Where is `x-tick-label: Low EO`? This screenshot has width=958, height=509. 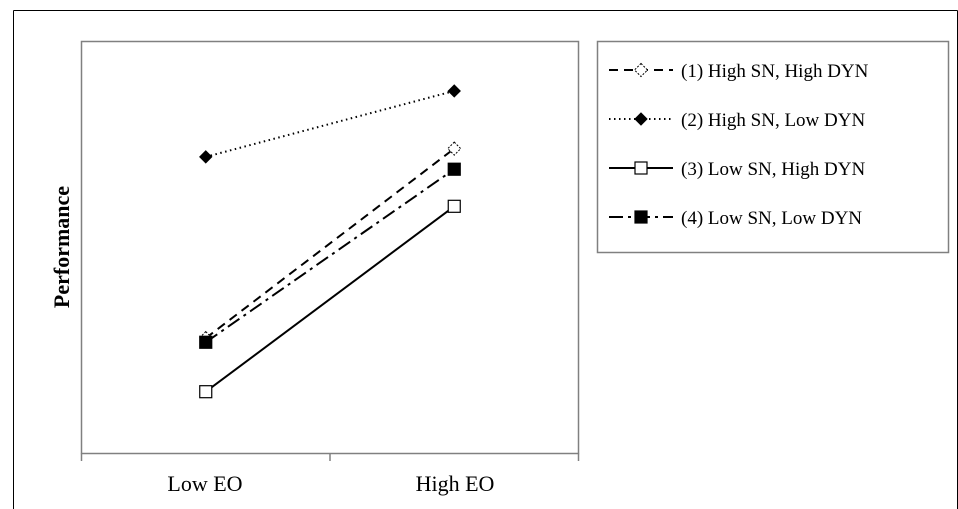
x-tick-label: Low EO is located at coordinates (204, 483).